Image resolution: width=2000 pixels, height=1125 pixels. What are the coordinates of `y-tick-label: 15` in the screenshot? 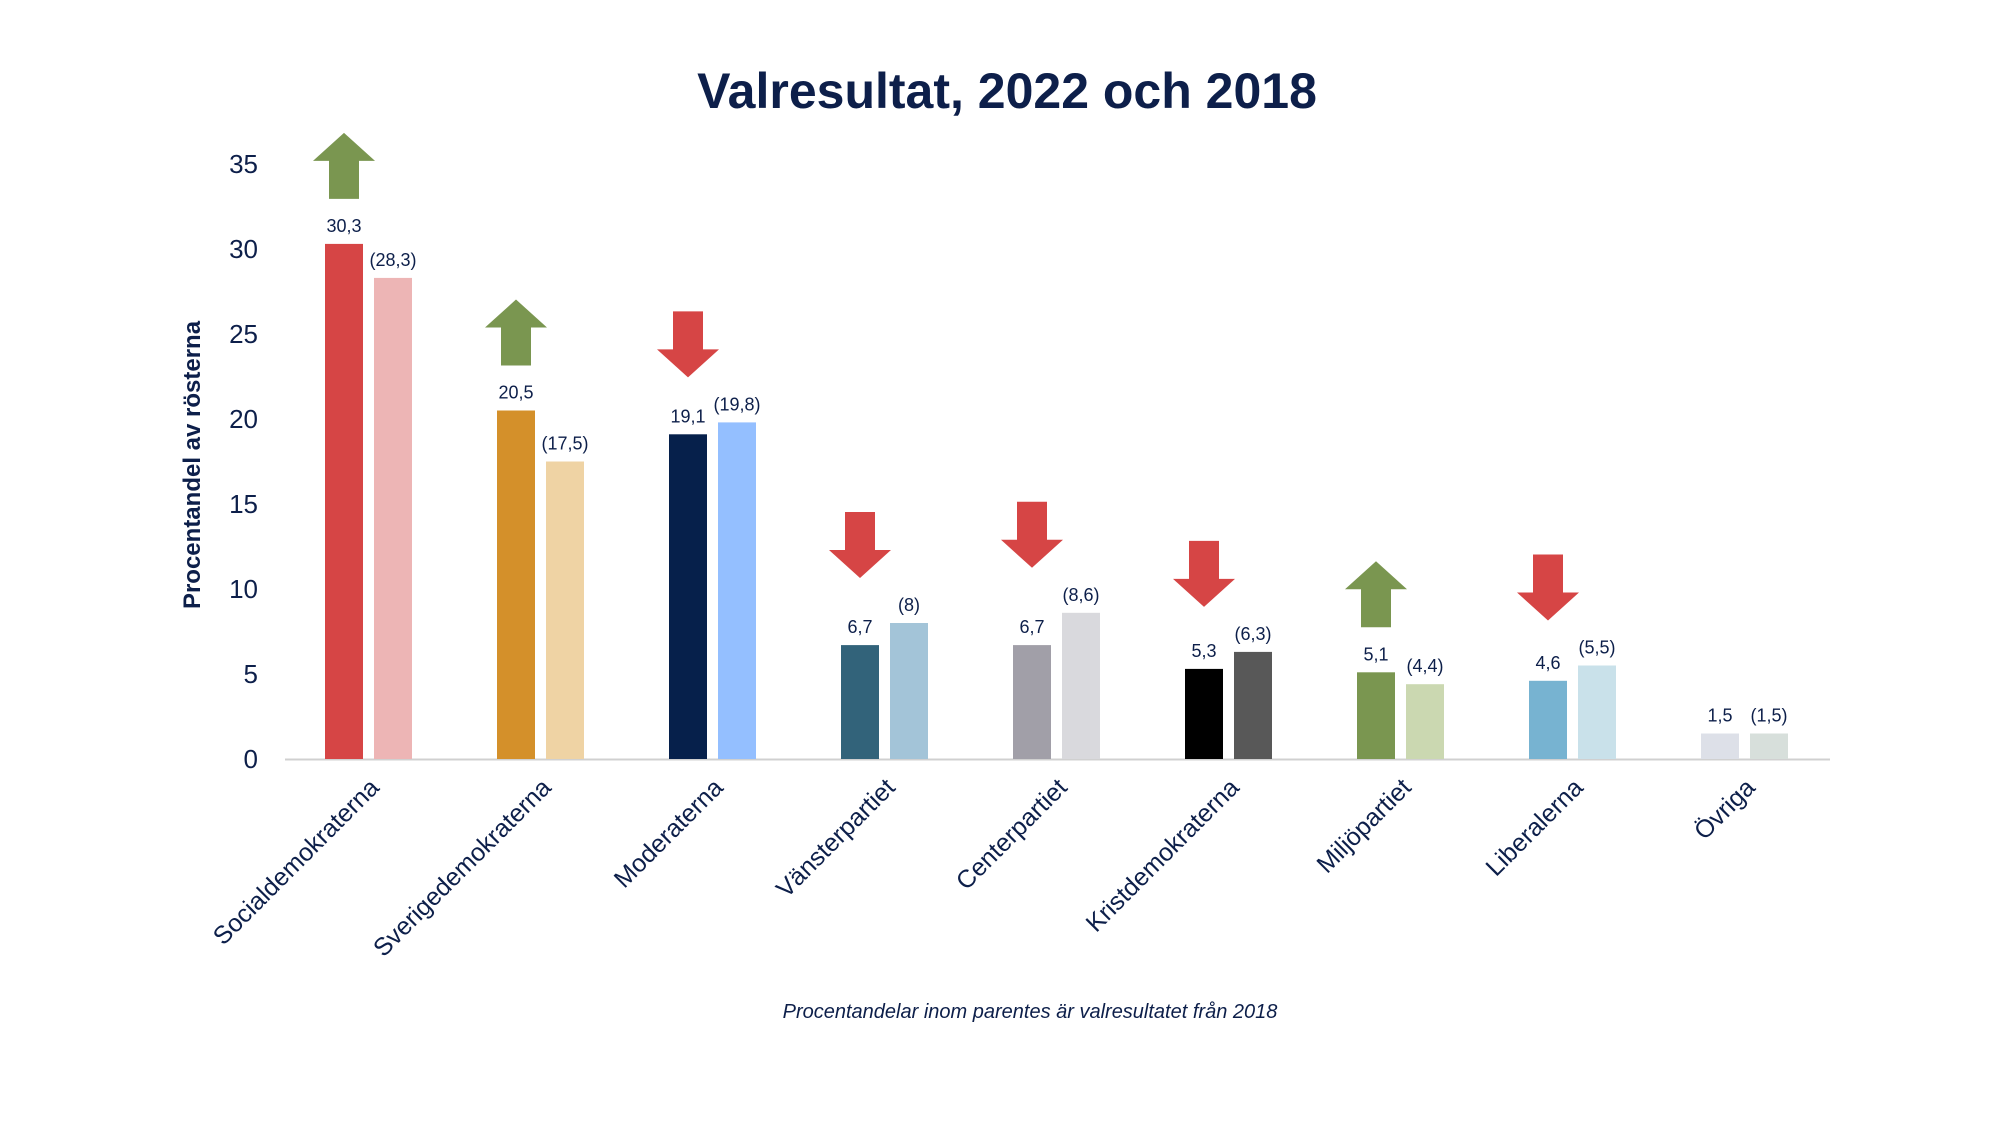 It's located at (243, 504).